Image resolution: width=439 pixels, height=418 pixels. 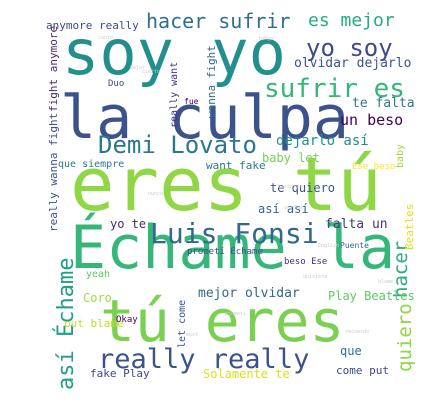 What do you see at coordinates (174, 94) in the screenshot?
I see `cloud-word: really want` at bounding box center [174, 94].